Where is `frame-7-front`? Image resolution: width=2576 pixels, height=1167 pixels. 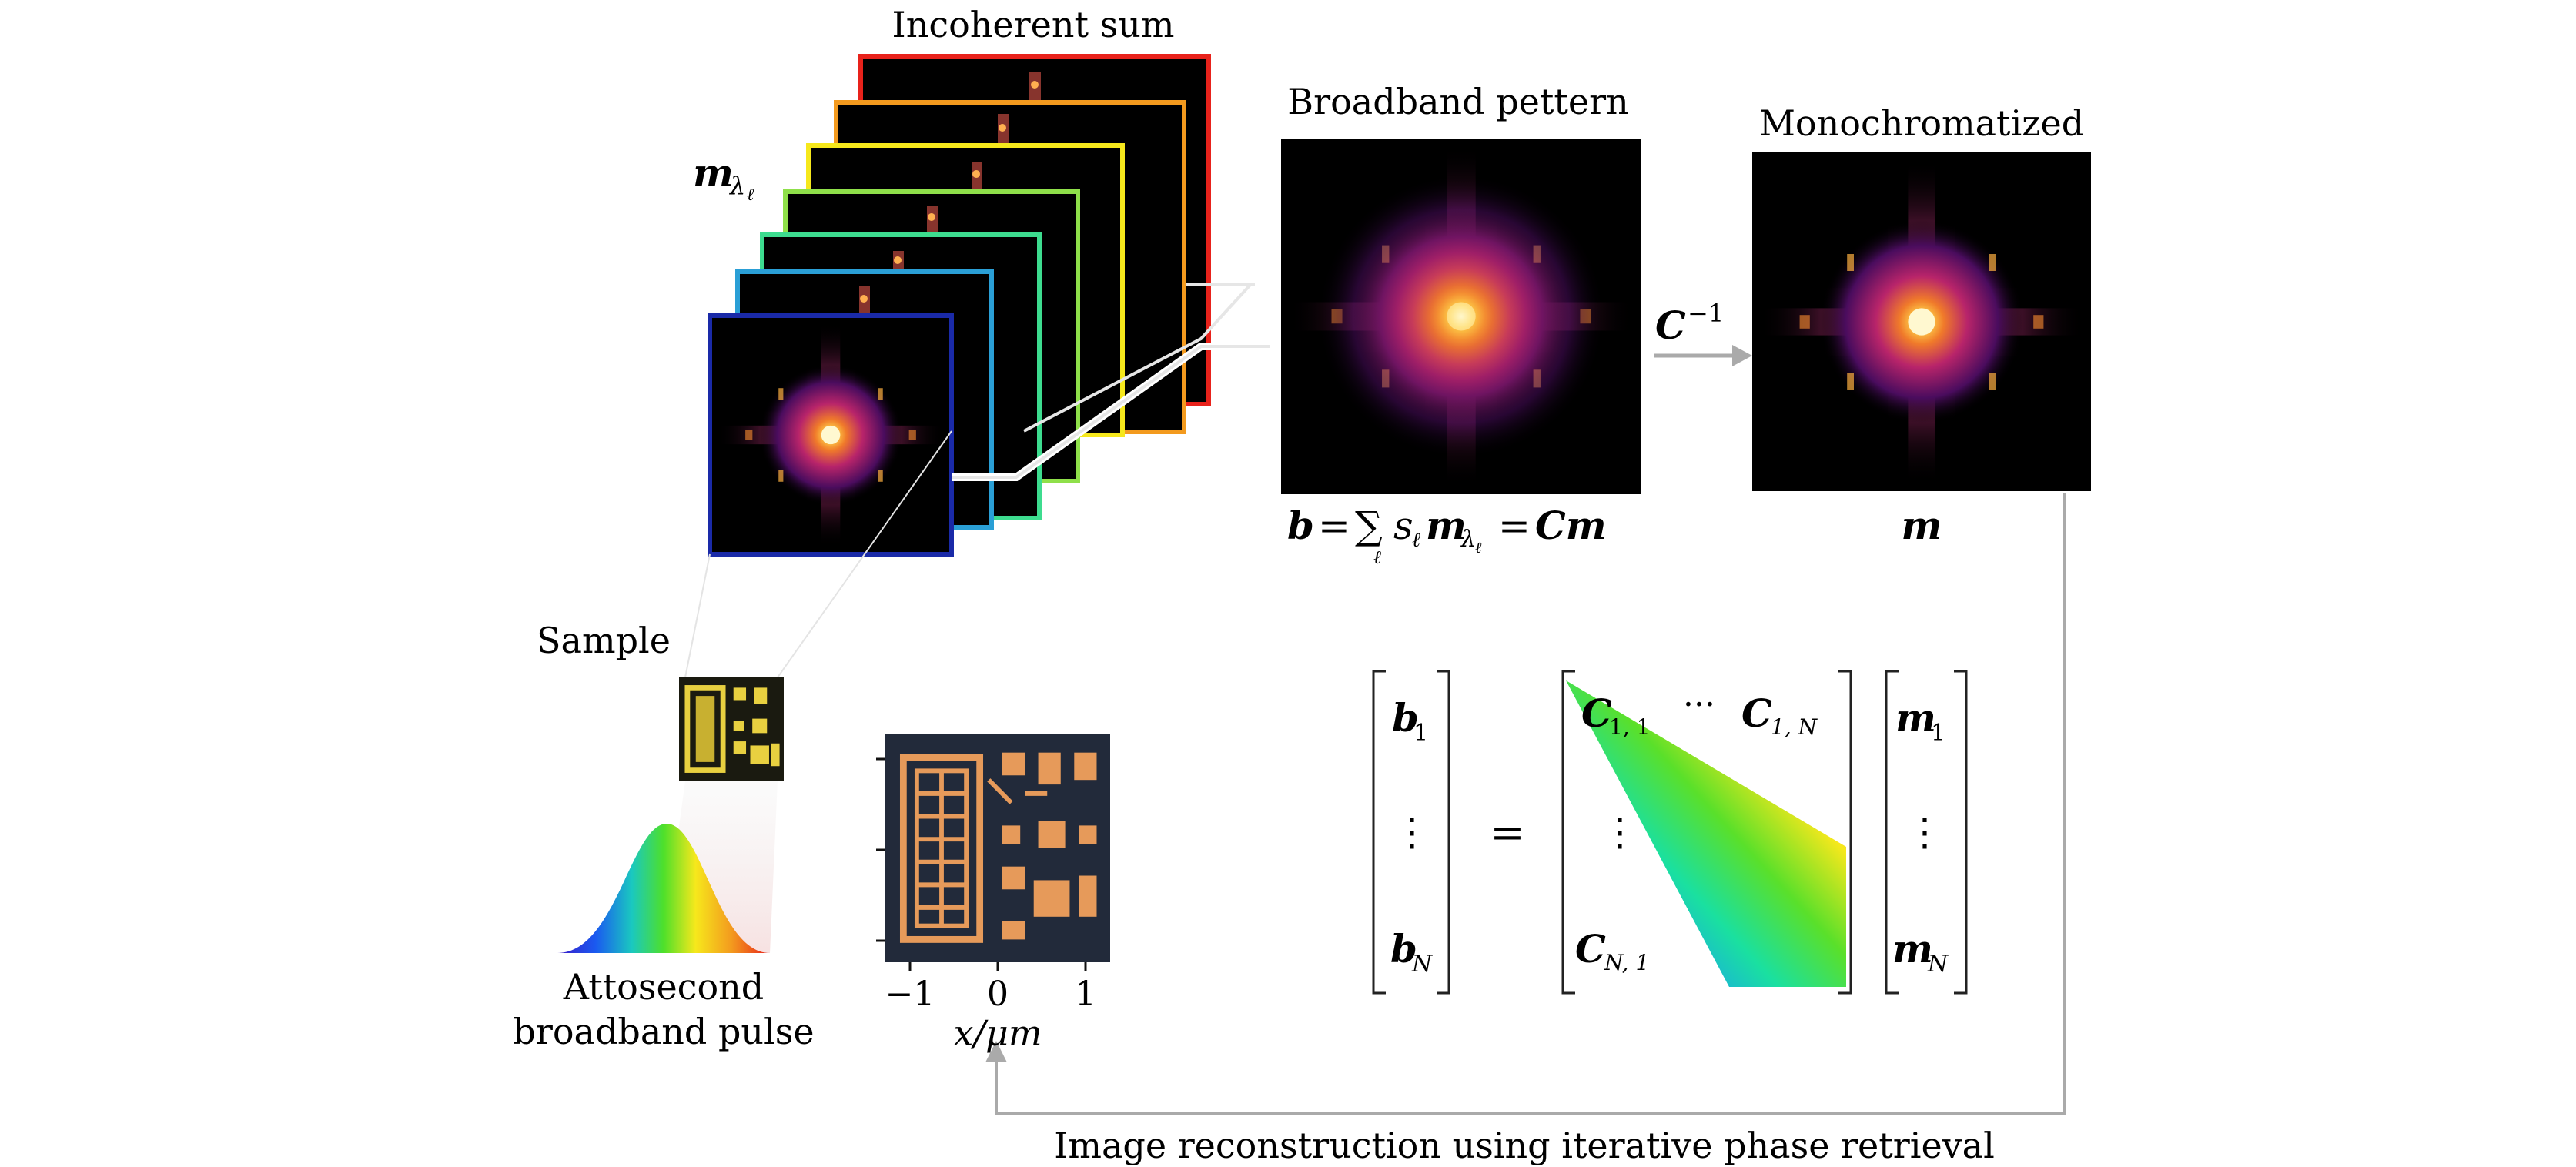
frame-7-front is located at coordinates (831, 435).